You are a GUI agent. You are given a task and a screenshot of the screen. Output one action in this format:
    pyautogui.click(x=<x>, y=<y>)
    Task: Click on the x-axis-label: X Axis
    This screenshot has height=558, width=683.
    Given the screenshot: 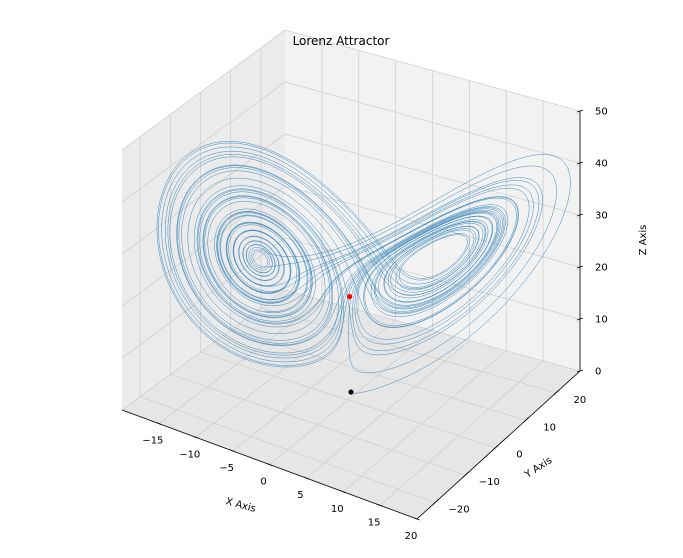 What is the action you would take?
    pyautogui.click(x=240, y=505)
    